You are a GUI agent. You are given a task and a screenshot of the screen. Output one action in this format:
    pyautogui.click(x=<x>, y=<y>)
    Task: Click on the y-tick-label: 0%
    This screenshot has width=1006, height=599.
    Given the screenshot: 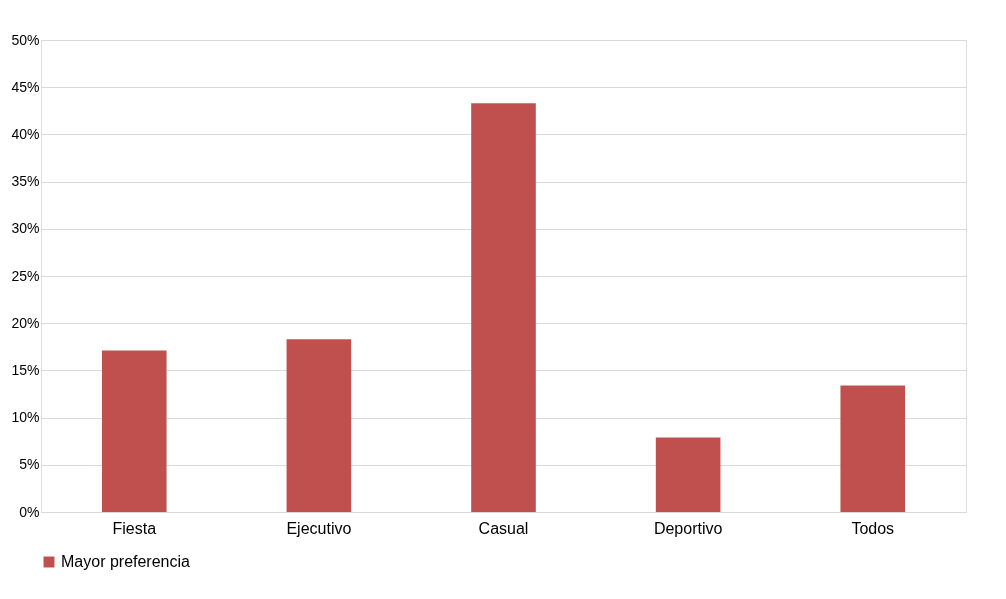 What is the action you would take?
    pyautogui.click(x=29, y=511)
    